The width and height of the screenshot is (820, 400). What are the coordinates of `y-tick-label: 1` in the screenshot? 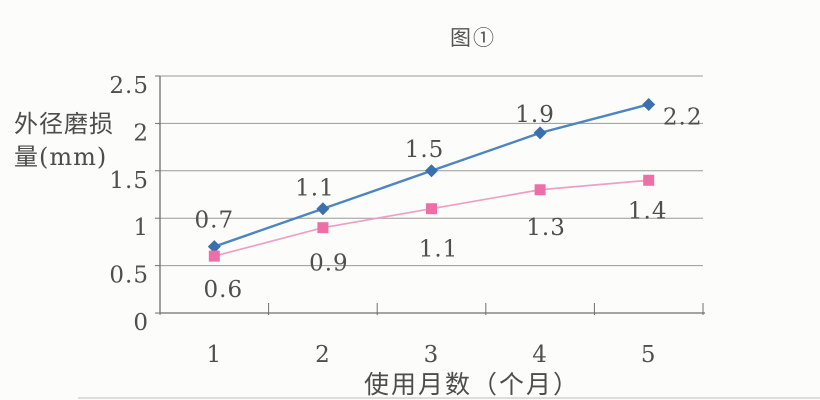 It's located at (141, 228).